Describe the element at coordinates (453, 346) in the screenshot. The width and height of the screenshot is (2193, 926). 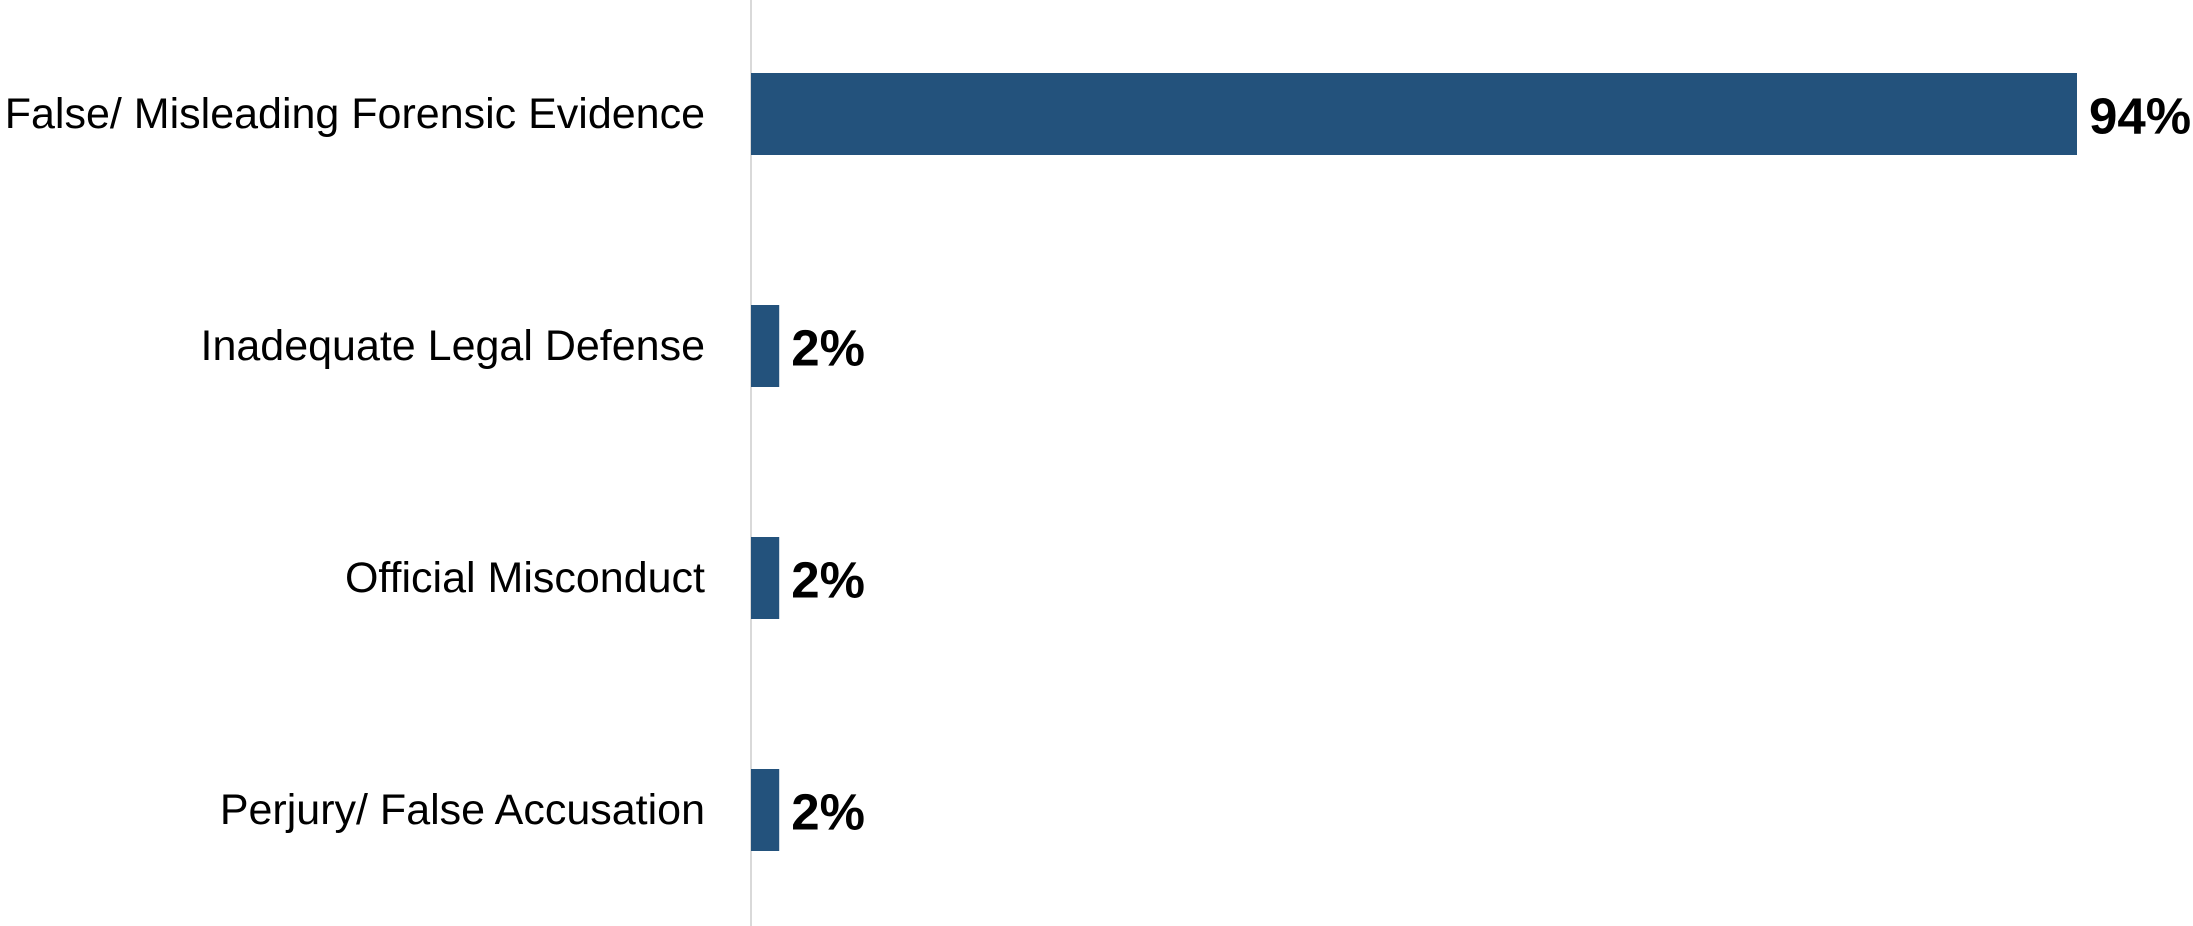
I see `category-label-2: Inadequate Legal Defense` at that location.